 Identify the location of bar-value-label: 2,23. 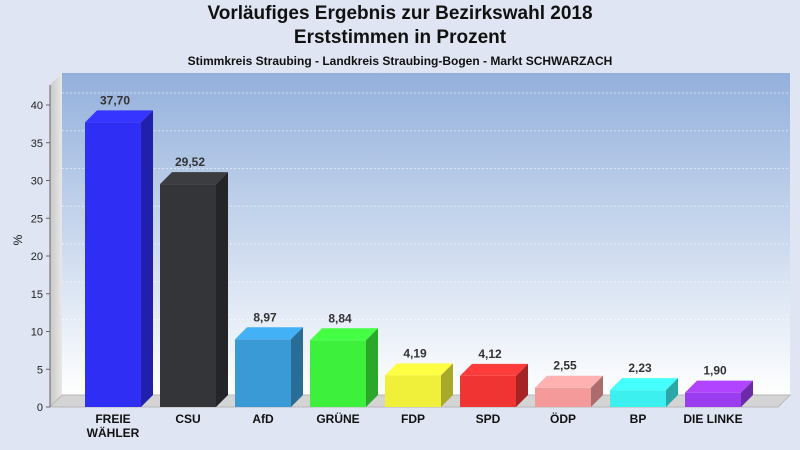
(640, 368).